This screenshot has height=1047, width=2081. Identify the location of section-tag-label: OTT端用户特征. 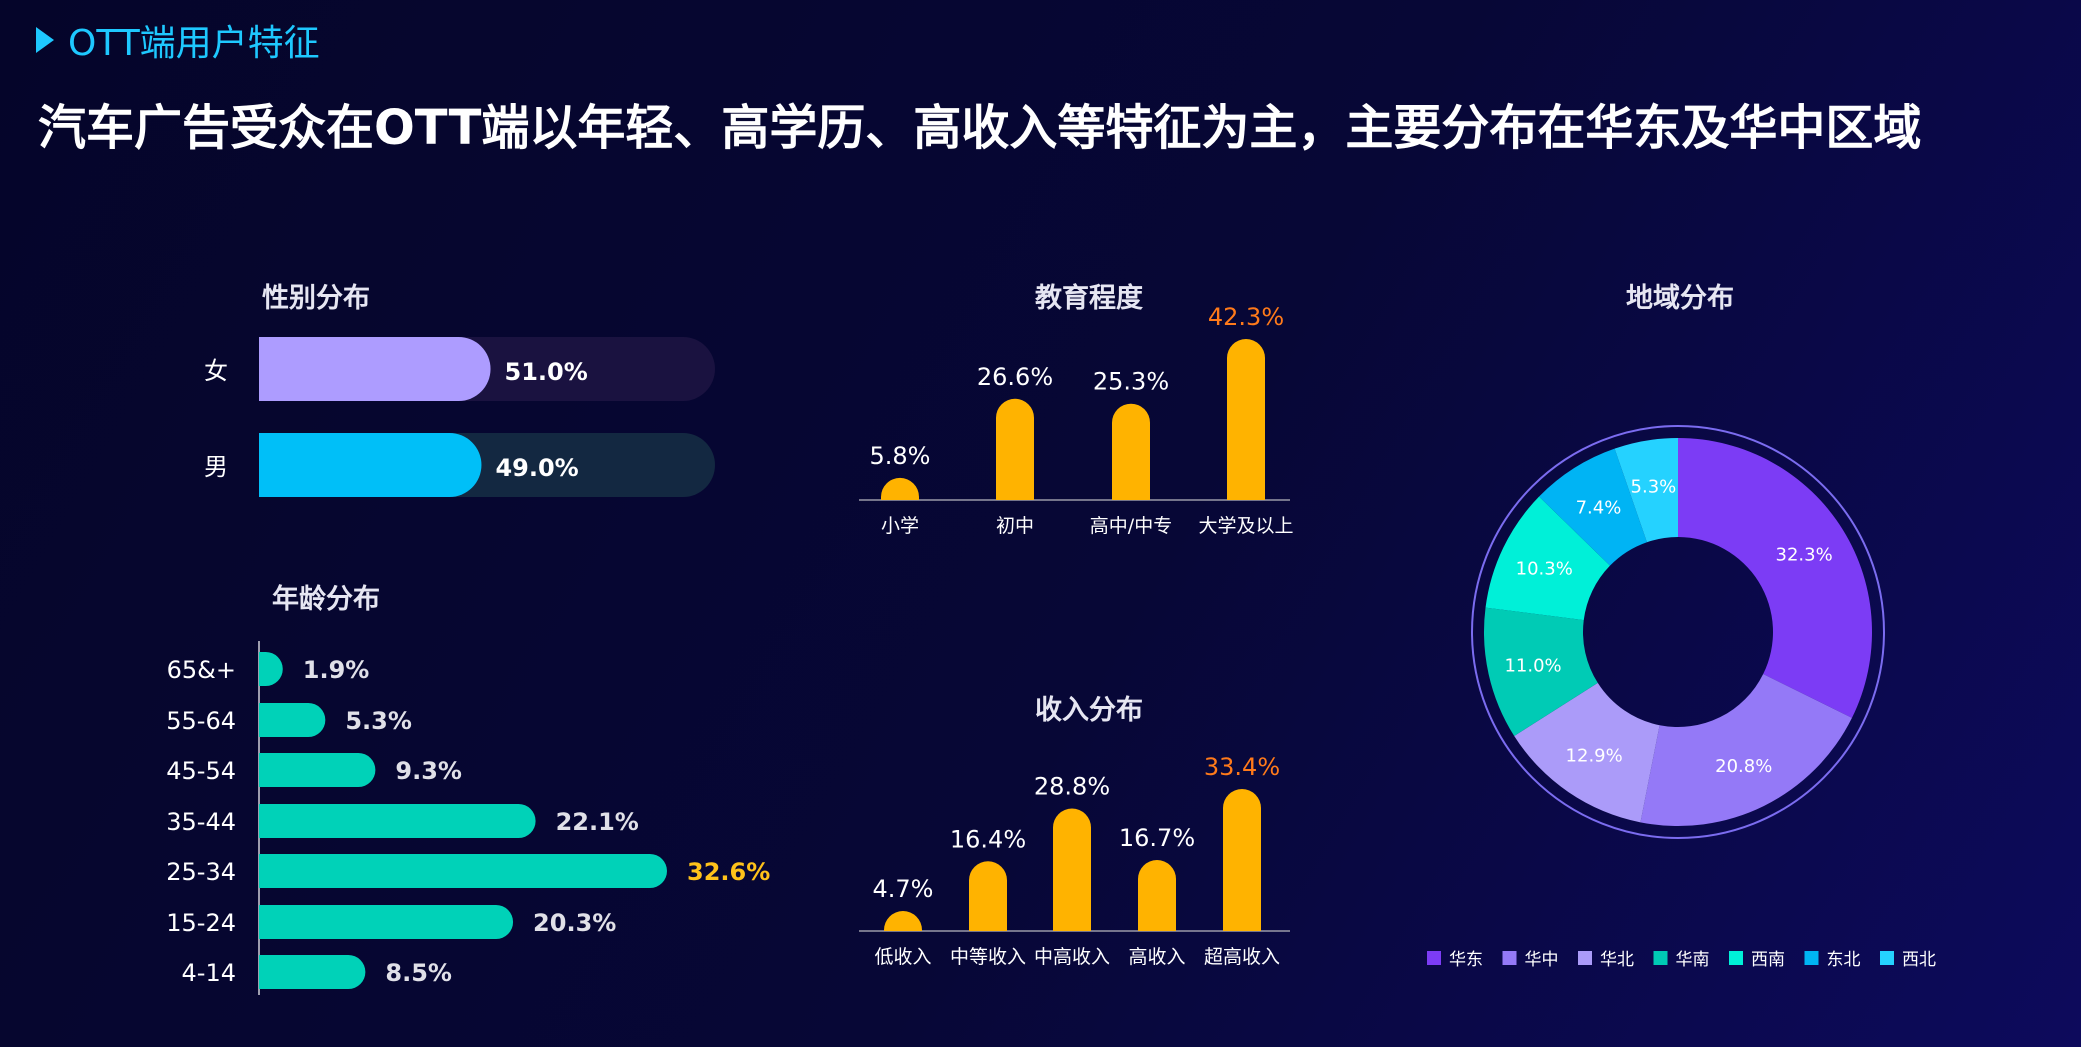
(194, 43).